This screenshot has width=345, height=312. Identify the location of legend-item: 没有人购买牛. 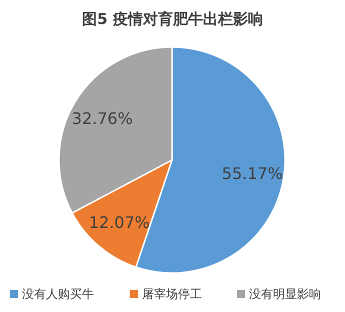
(52, 294).